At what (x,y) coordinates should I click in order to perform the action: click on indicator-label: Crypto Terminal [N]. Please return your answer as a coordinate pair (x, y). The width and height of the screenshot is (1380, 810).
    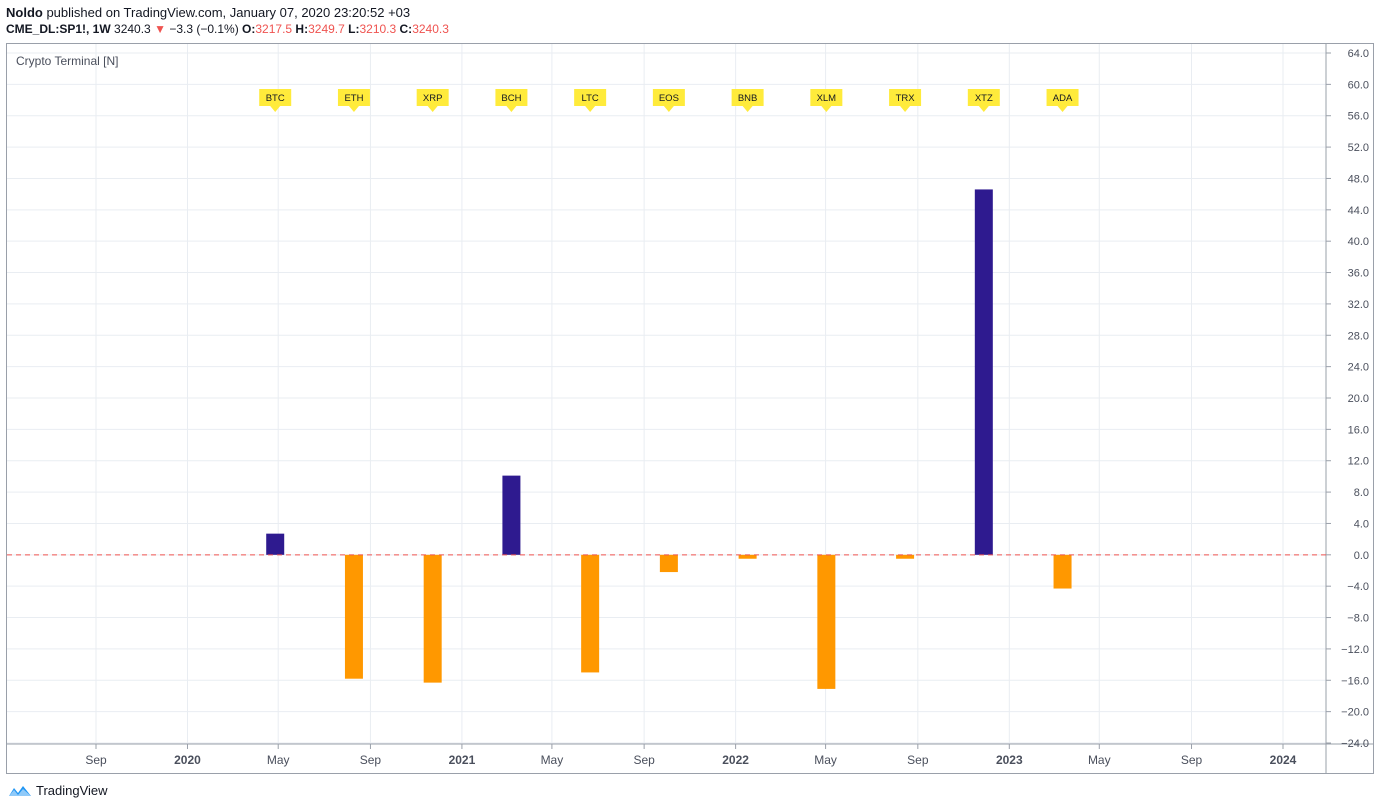
    Looking at the image, I should click on (67, 61).